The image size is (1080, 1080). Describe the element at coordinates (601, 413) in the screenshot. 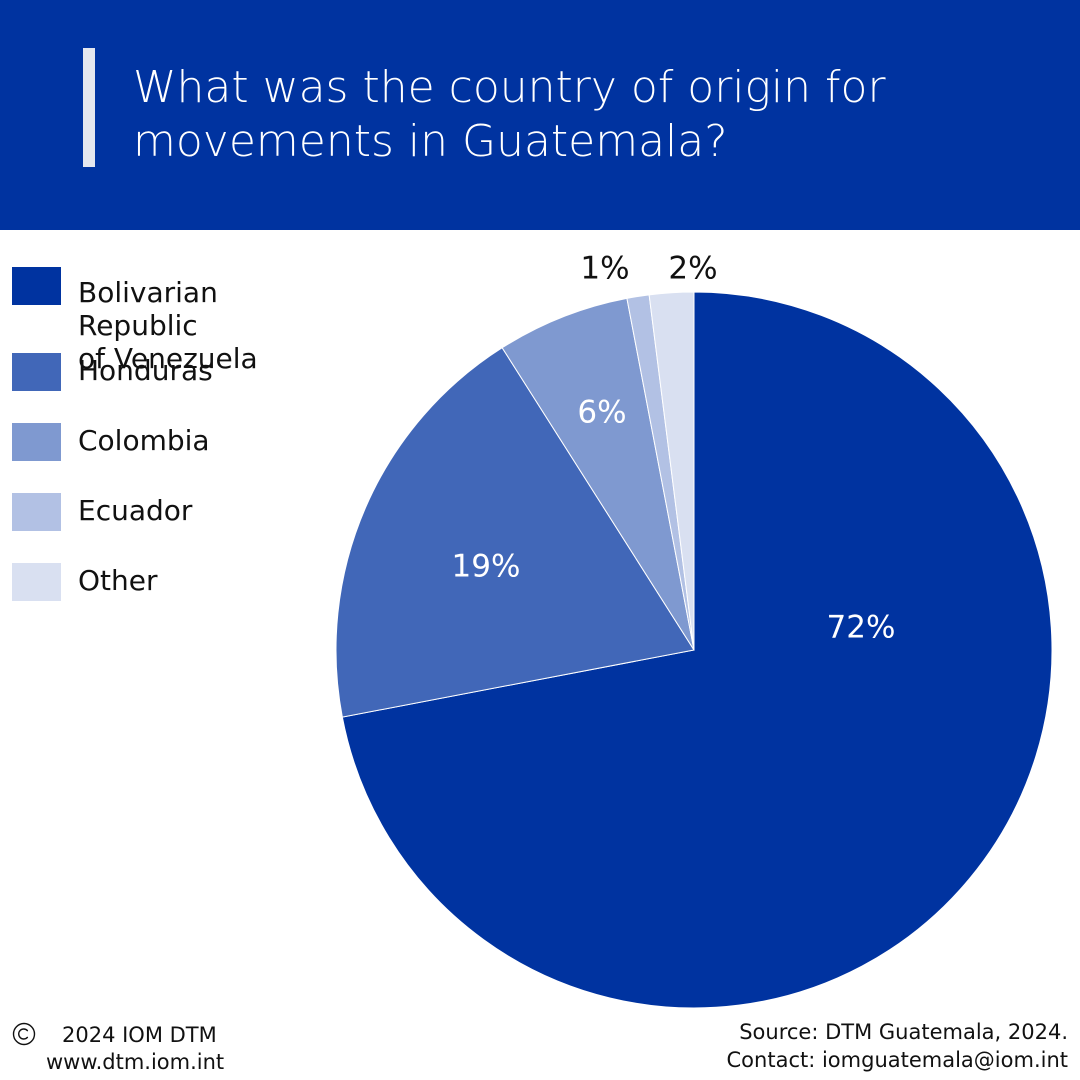

I see `data-label-colombia: 6%` at that location.